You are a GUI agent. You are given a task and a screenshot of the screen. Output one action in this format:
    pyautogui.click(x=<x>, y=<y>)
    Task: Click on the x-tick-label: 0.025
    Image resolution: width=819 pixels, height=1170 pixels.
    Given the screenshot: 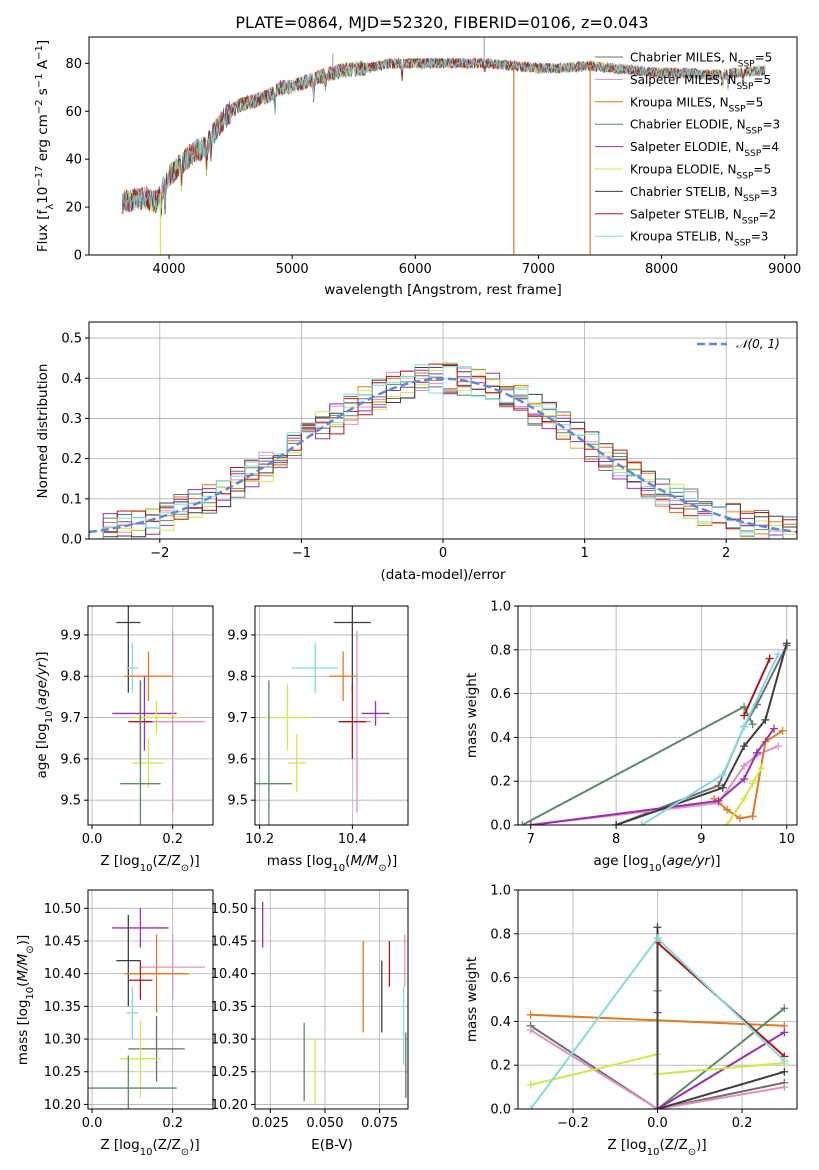 What is the action you would take?
    pyautogui.click(x=270, y=1123)
    